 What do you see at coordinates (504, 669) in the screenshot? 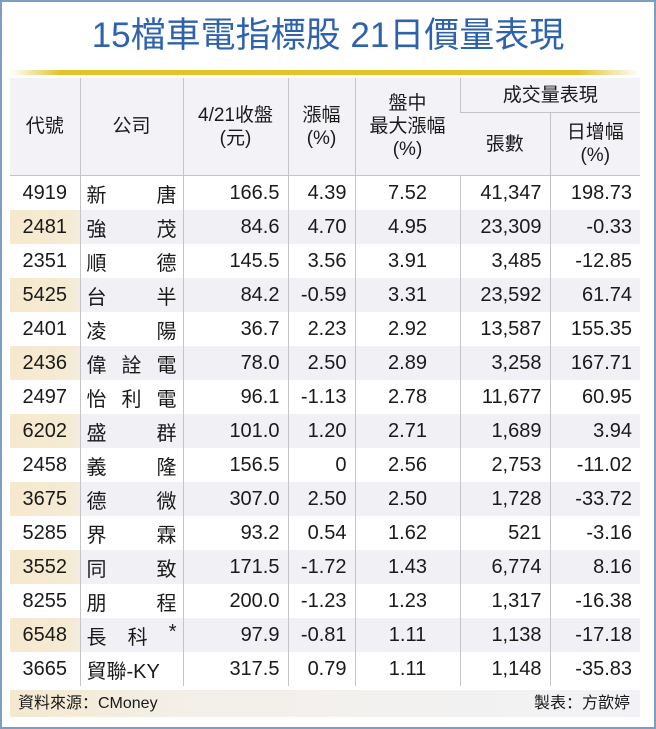
I see `cell-volume-lots: 1,148` at bounding box center [504, 669].